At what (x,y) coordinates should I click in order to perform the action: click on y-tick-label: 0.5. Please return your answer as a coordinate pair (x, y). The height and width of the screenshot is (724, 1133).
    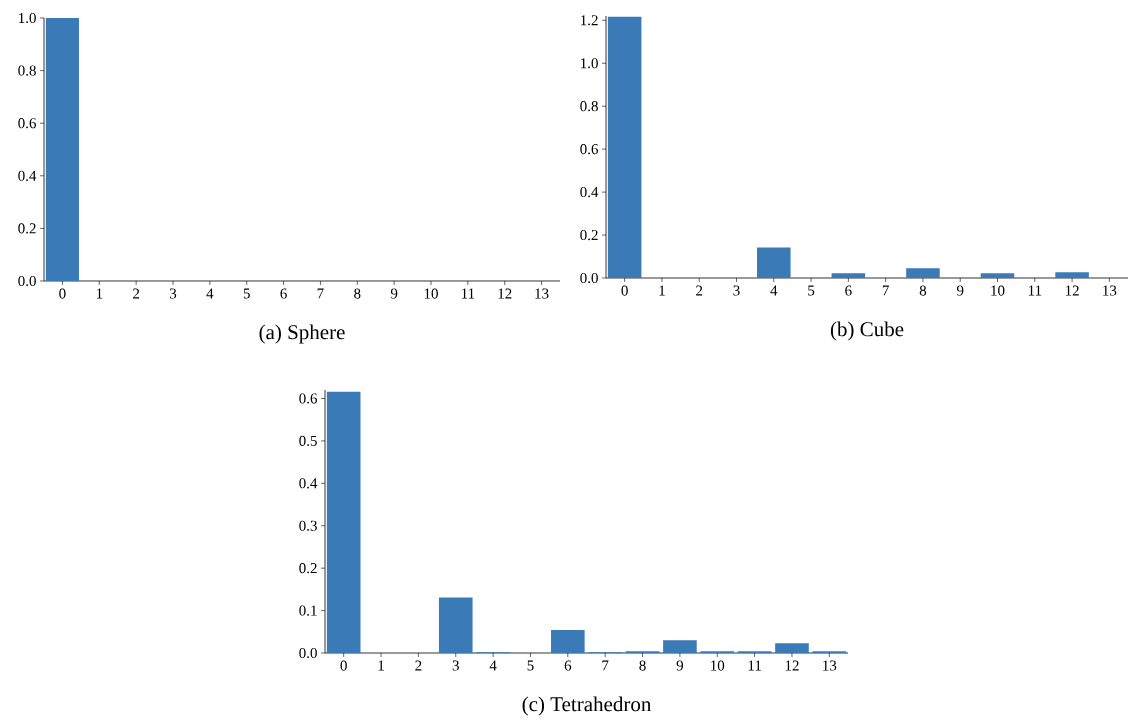
    Looking at the image, I should click on (308, 441).